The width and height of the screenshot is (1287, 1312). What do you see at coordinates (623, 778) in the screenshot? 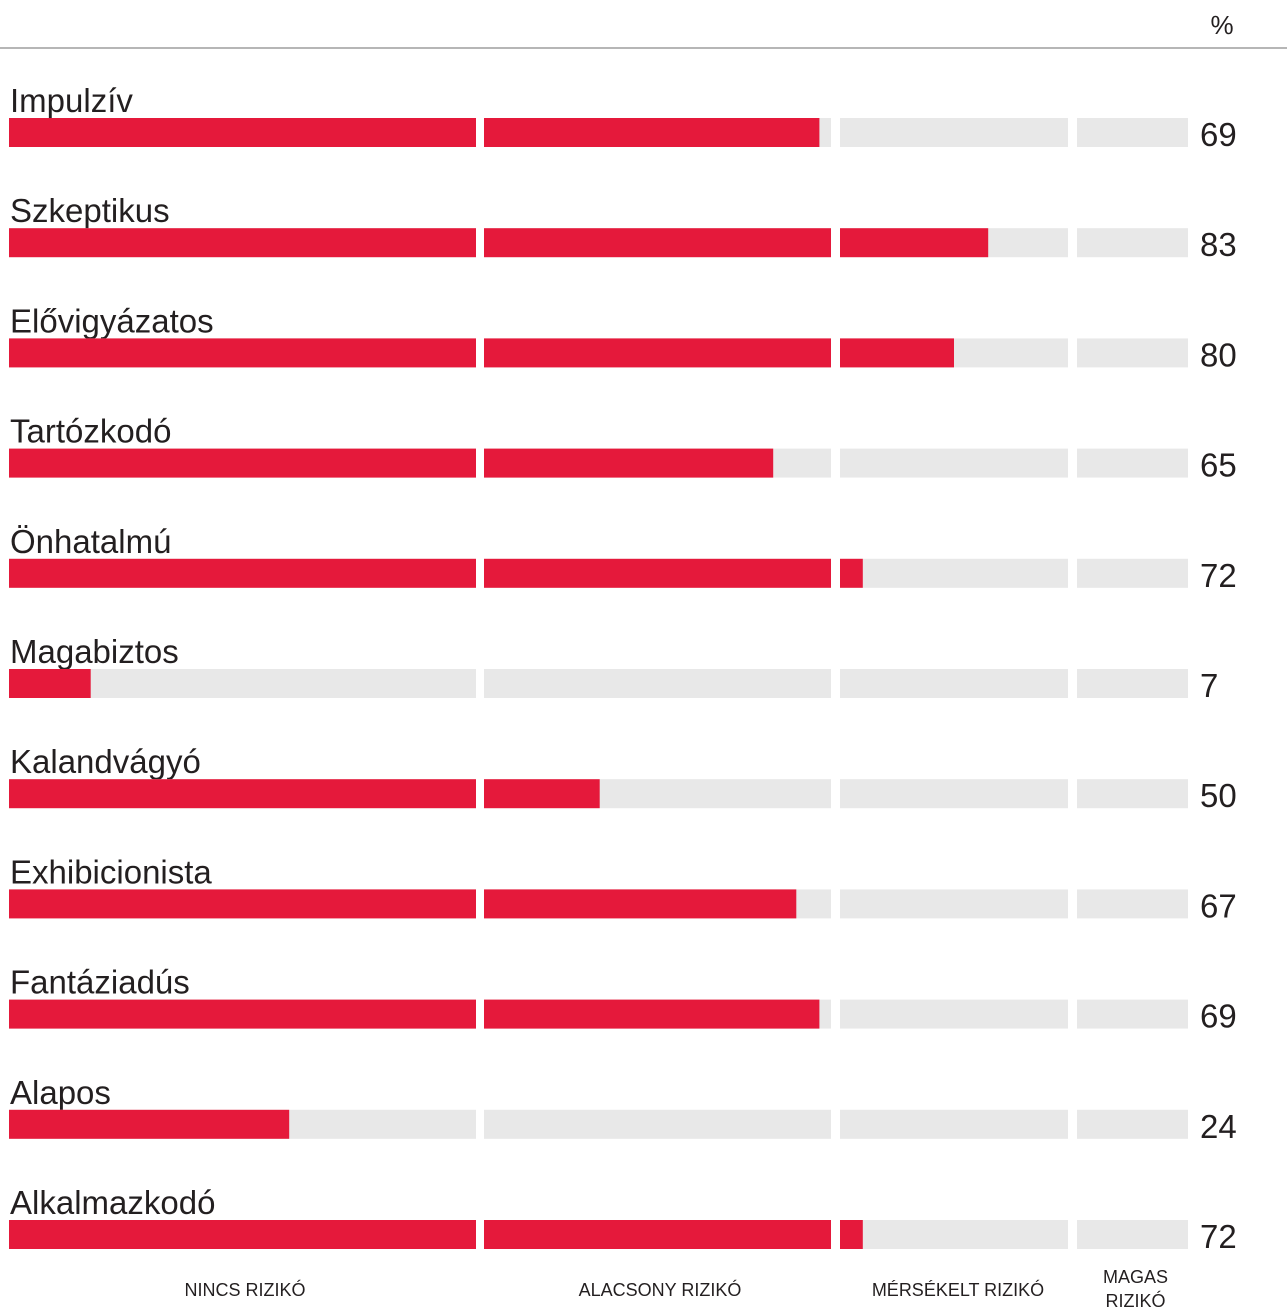
I see `bar-row: Kalandvágyó 50` at bounding box center [623, 778].